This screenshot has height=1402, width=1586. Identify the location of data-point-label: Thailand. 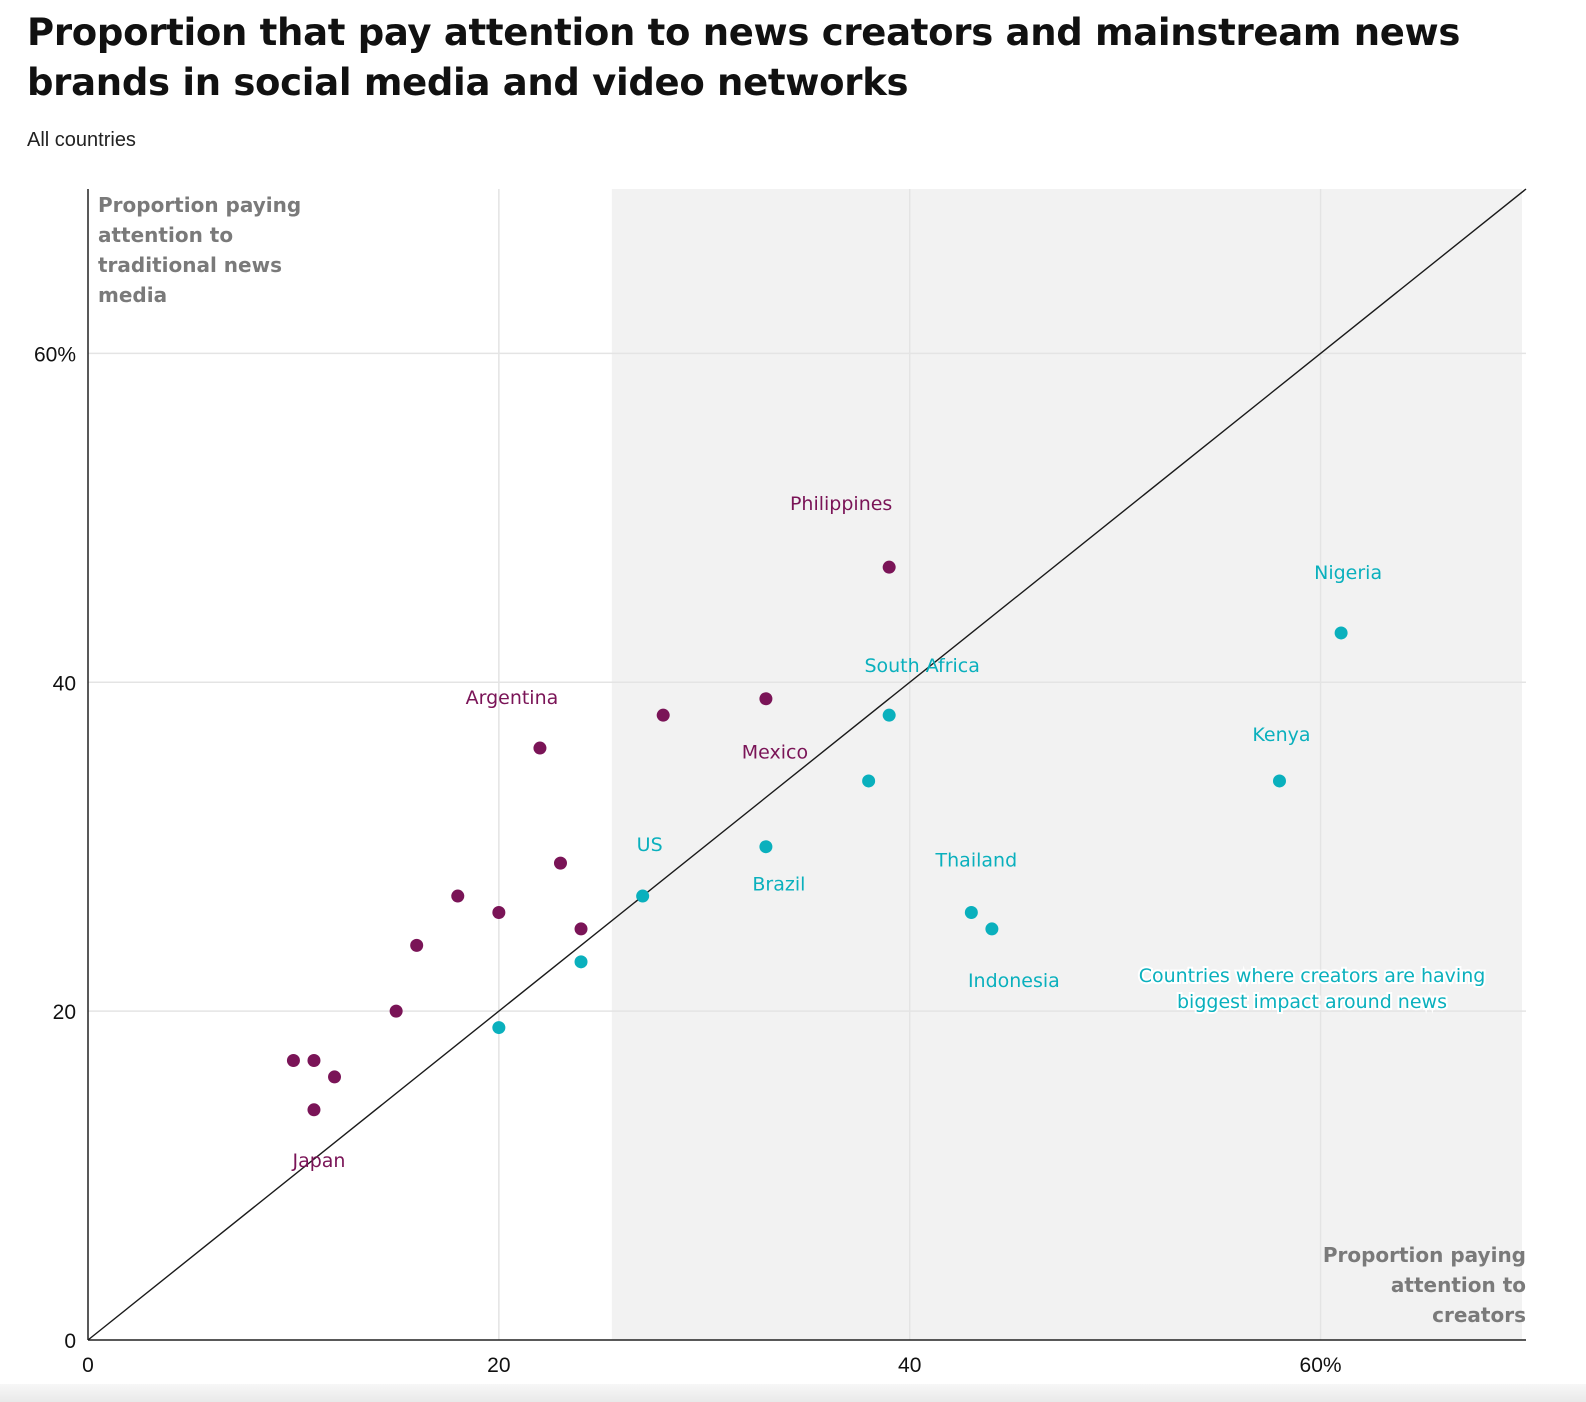
(976, 860).